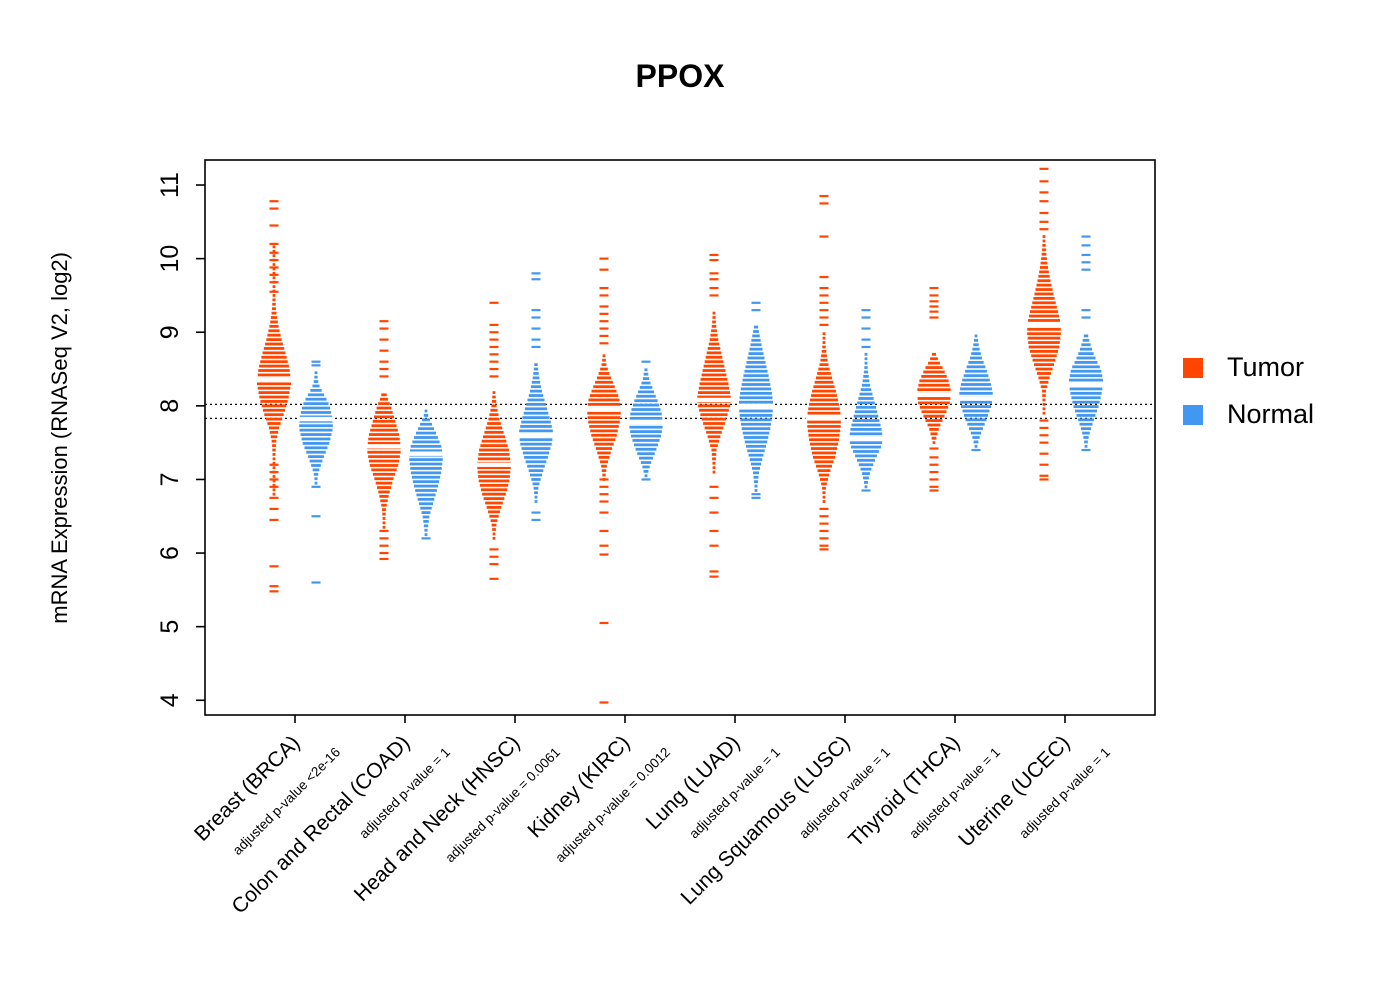  I want to click on legend-label-normal: Normal, so click(1271, 414).